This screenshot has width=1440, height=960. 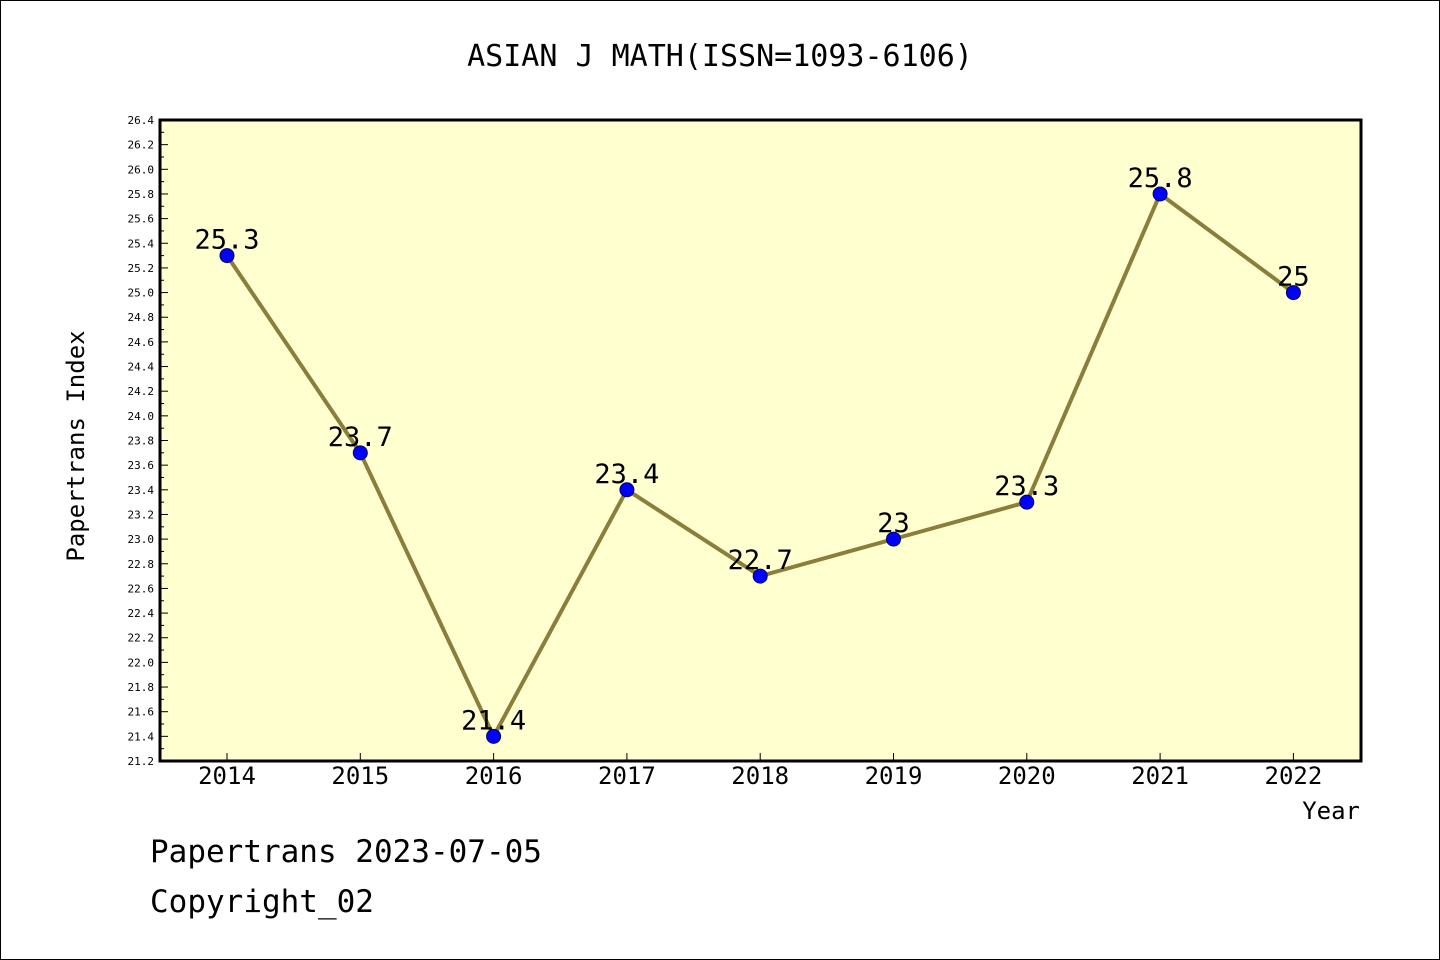 I want to click on data-label: 23.4, so click(x=626, y=474).